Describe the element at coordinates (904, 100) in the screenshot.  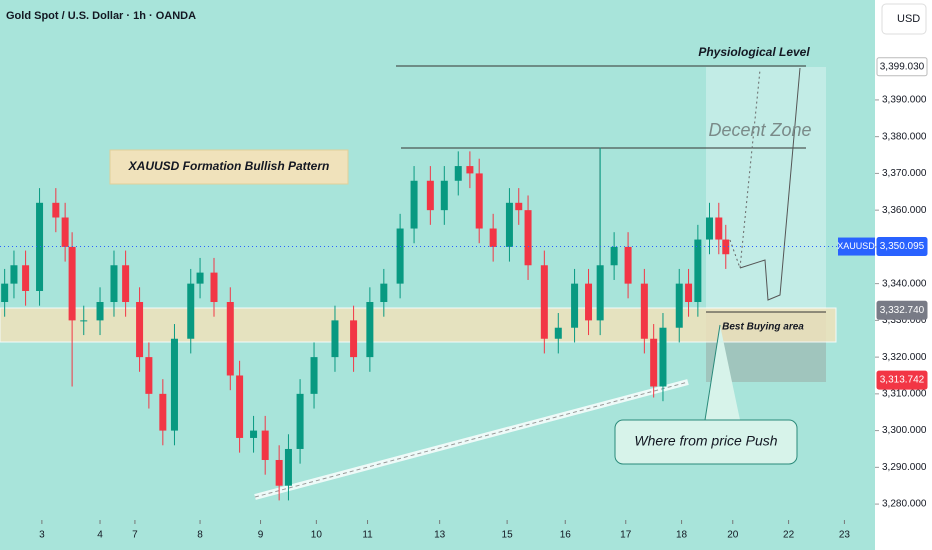
I see `y-tick-label: 3,390.000` at that location.